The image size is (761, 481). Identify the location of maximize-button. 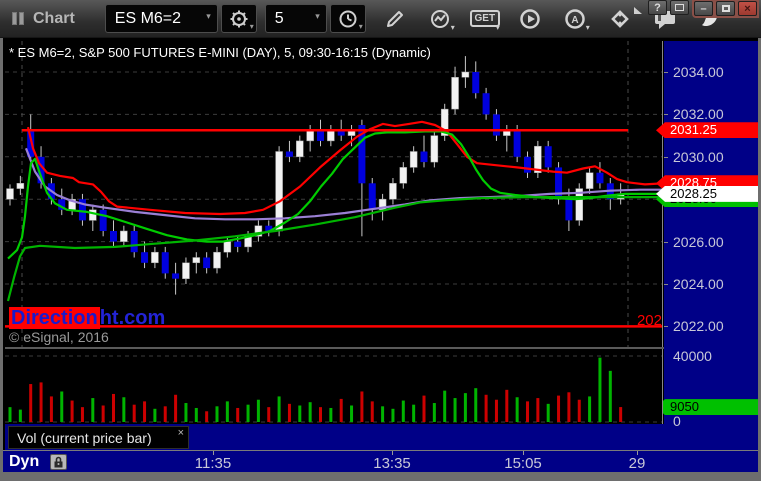
(725, 8).